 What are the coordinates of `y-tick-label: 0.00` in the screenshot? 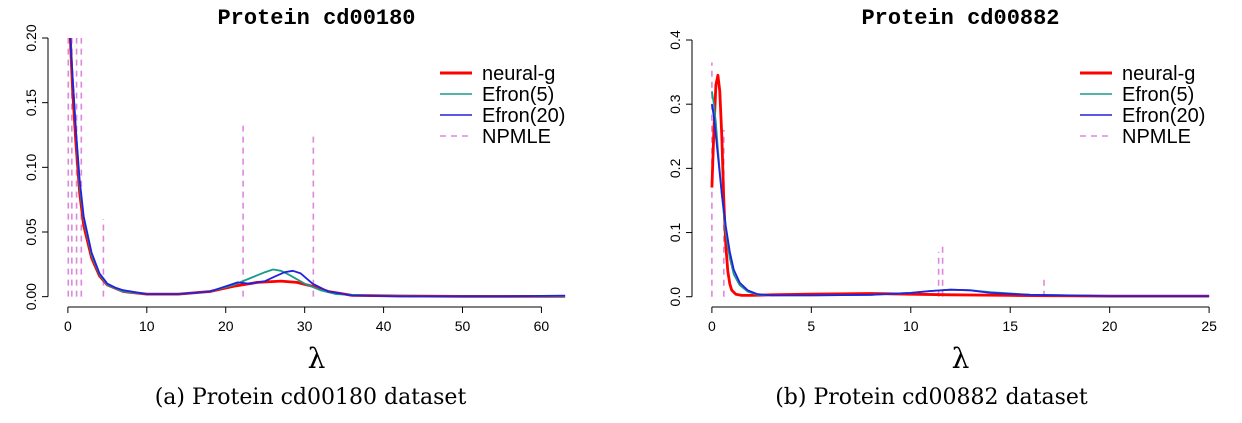 It's located at (31, 296).